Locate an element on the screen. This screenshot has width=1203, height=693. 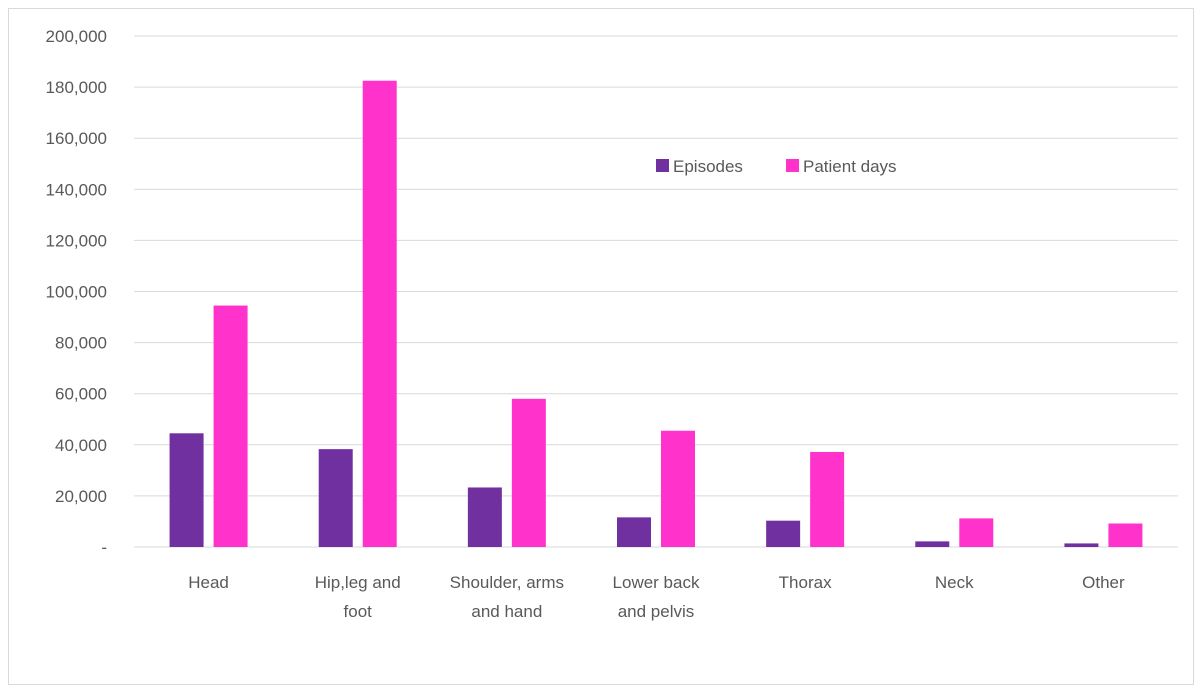
x-category-label: Shoulder, arms is located at coordinates (507, 582).